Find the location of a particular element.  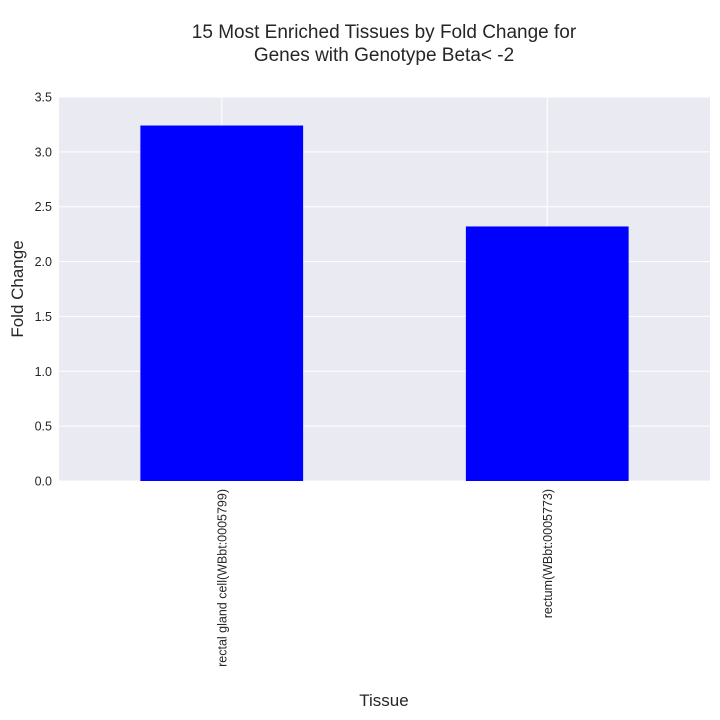

y-tick-label: 3.0 is located at coordinates (43, 152).